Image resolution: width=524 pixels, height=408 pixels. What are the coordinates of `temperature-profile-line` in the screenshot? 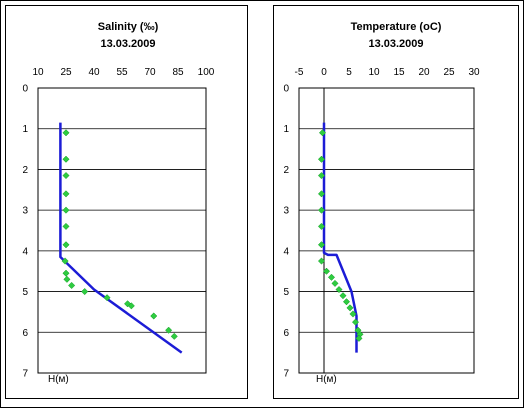 It's located at (340, 237).